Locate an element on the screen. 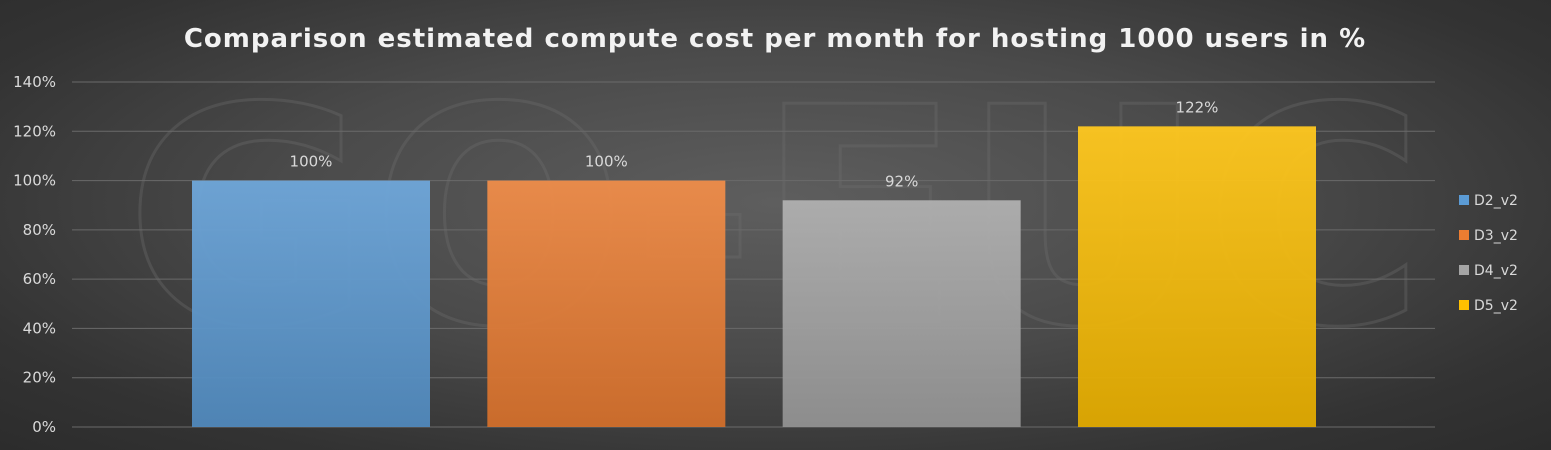 Image resolution: width=1551 pixels, height=450 pixels. legend-label: D5_v2 is located at coordinates (1496, 306).